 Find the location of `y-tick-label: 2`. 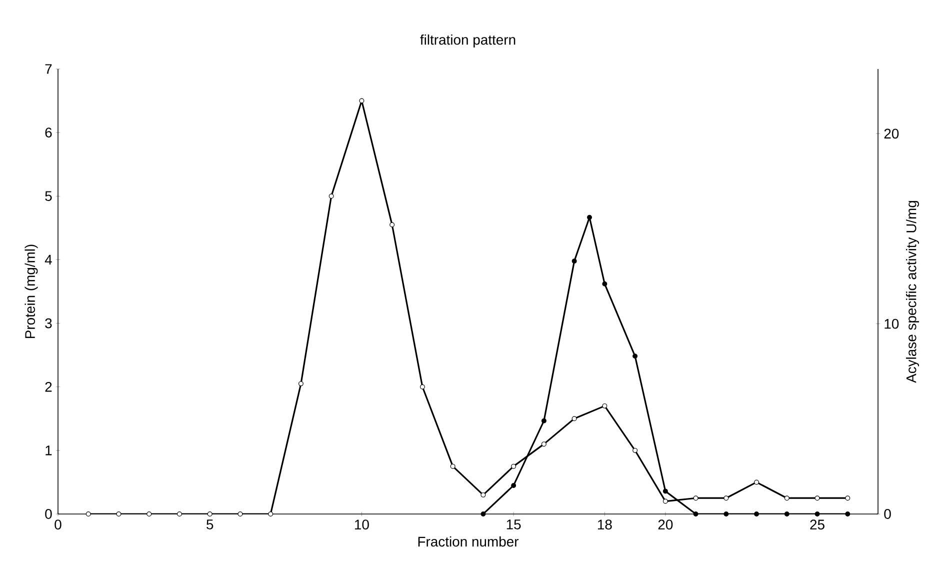

y-tick-label: 2 is located at coordinates (48, 387).